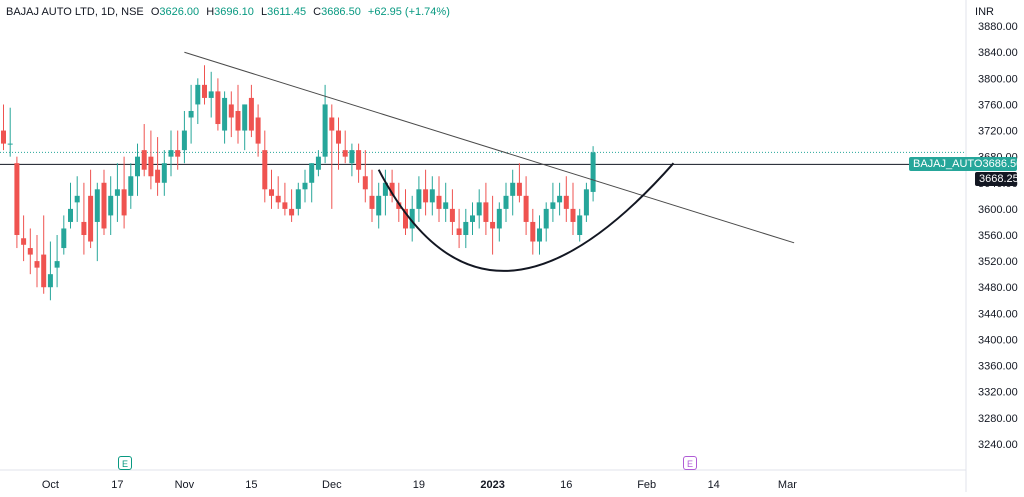  What do you see at coordinates (234, 12) in the screenshot?
I see `high-value: 3696.10` at bounding box center [234, 12].